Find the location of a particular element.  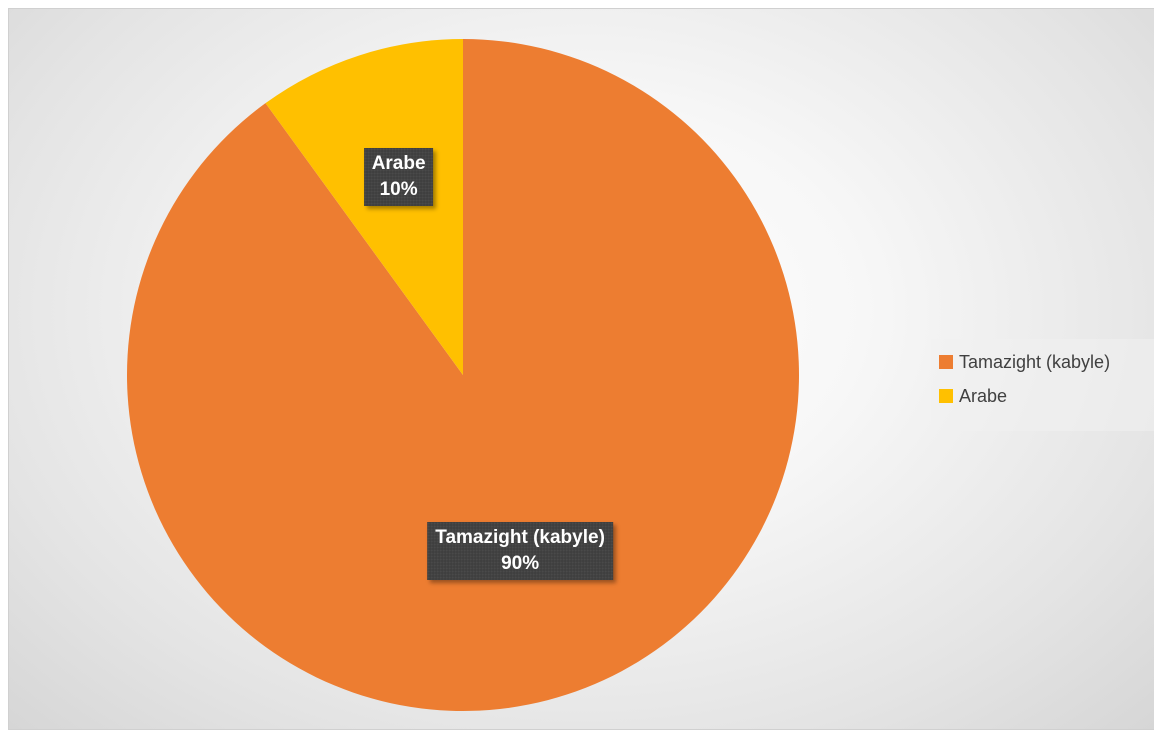

legend-label: Arabe is located at coordinates (983, 395).